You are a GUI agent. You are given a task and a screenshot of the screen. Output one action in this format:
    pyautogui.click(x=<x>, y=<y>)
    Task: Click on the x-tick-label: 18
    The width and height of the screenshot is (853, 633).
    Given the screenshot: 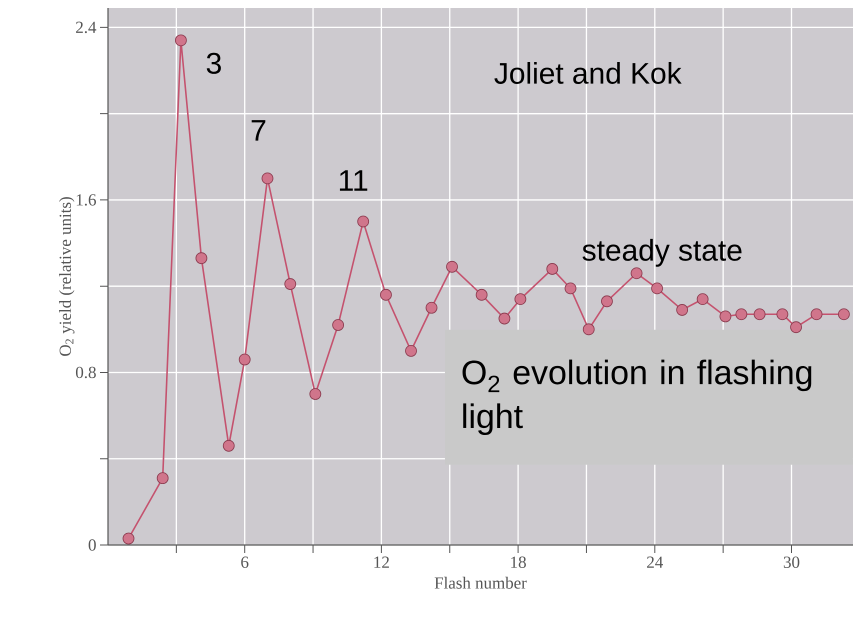 What is the action you would take?
    pyautogui.click(x=518, y=562)
    